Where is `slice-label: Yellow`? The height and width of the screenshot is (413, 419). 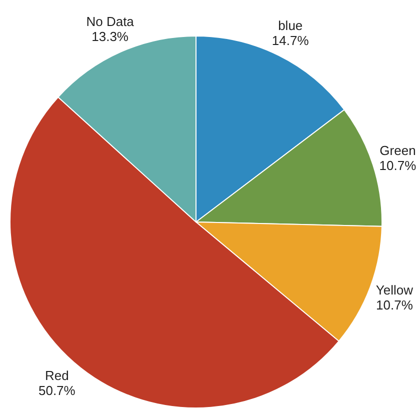
slice-label: Yellow is located at coordinates (395, 290).